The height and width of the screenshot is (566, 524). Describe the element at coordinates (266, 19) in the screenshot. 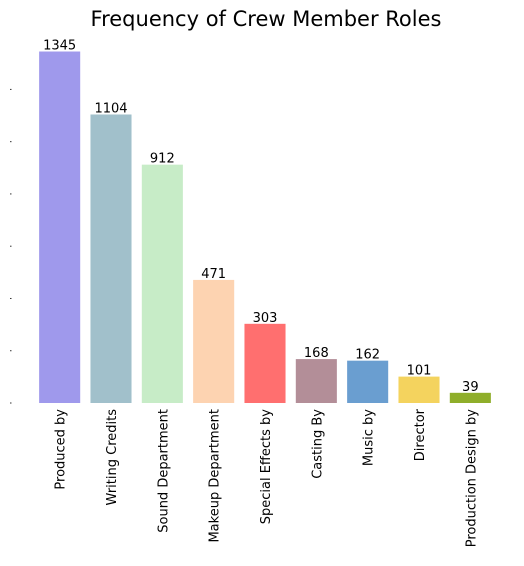

I see `chart-title: Frequency of Crew Member Roles` at that location.